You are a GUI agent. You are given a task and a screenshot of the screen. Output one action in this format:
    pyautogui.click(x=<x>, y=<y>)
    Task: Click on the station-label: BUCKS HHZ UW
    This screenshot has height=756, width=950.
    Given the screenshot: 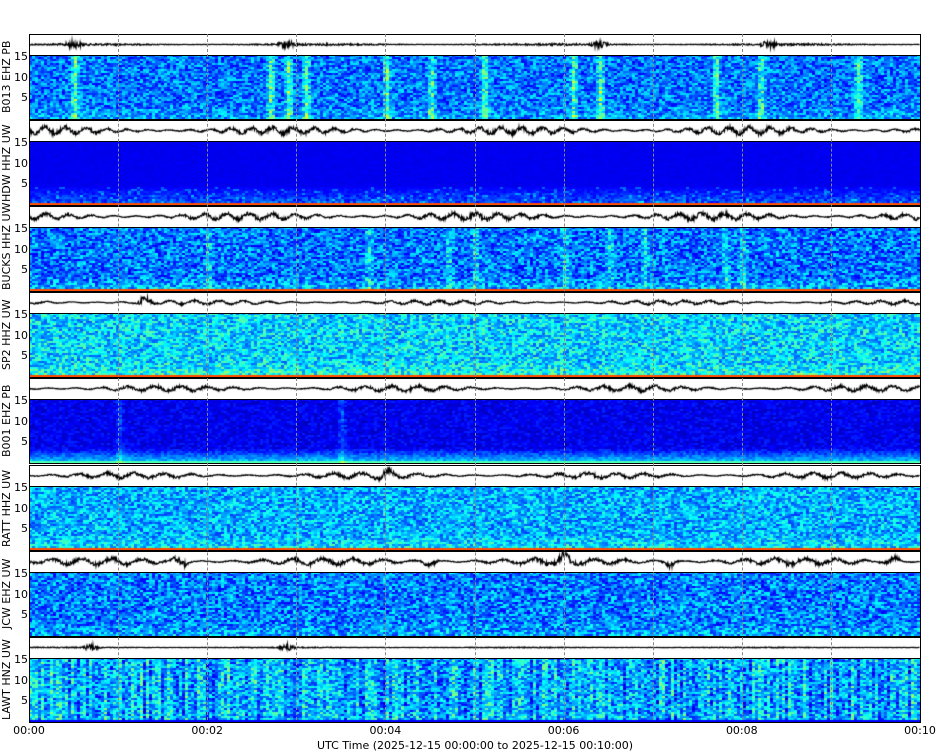 What is the action you would take?
    pyautogui.click(x=6, y=246)
    